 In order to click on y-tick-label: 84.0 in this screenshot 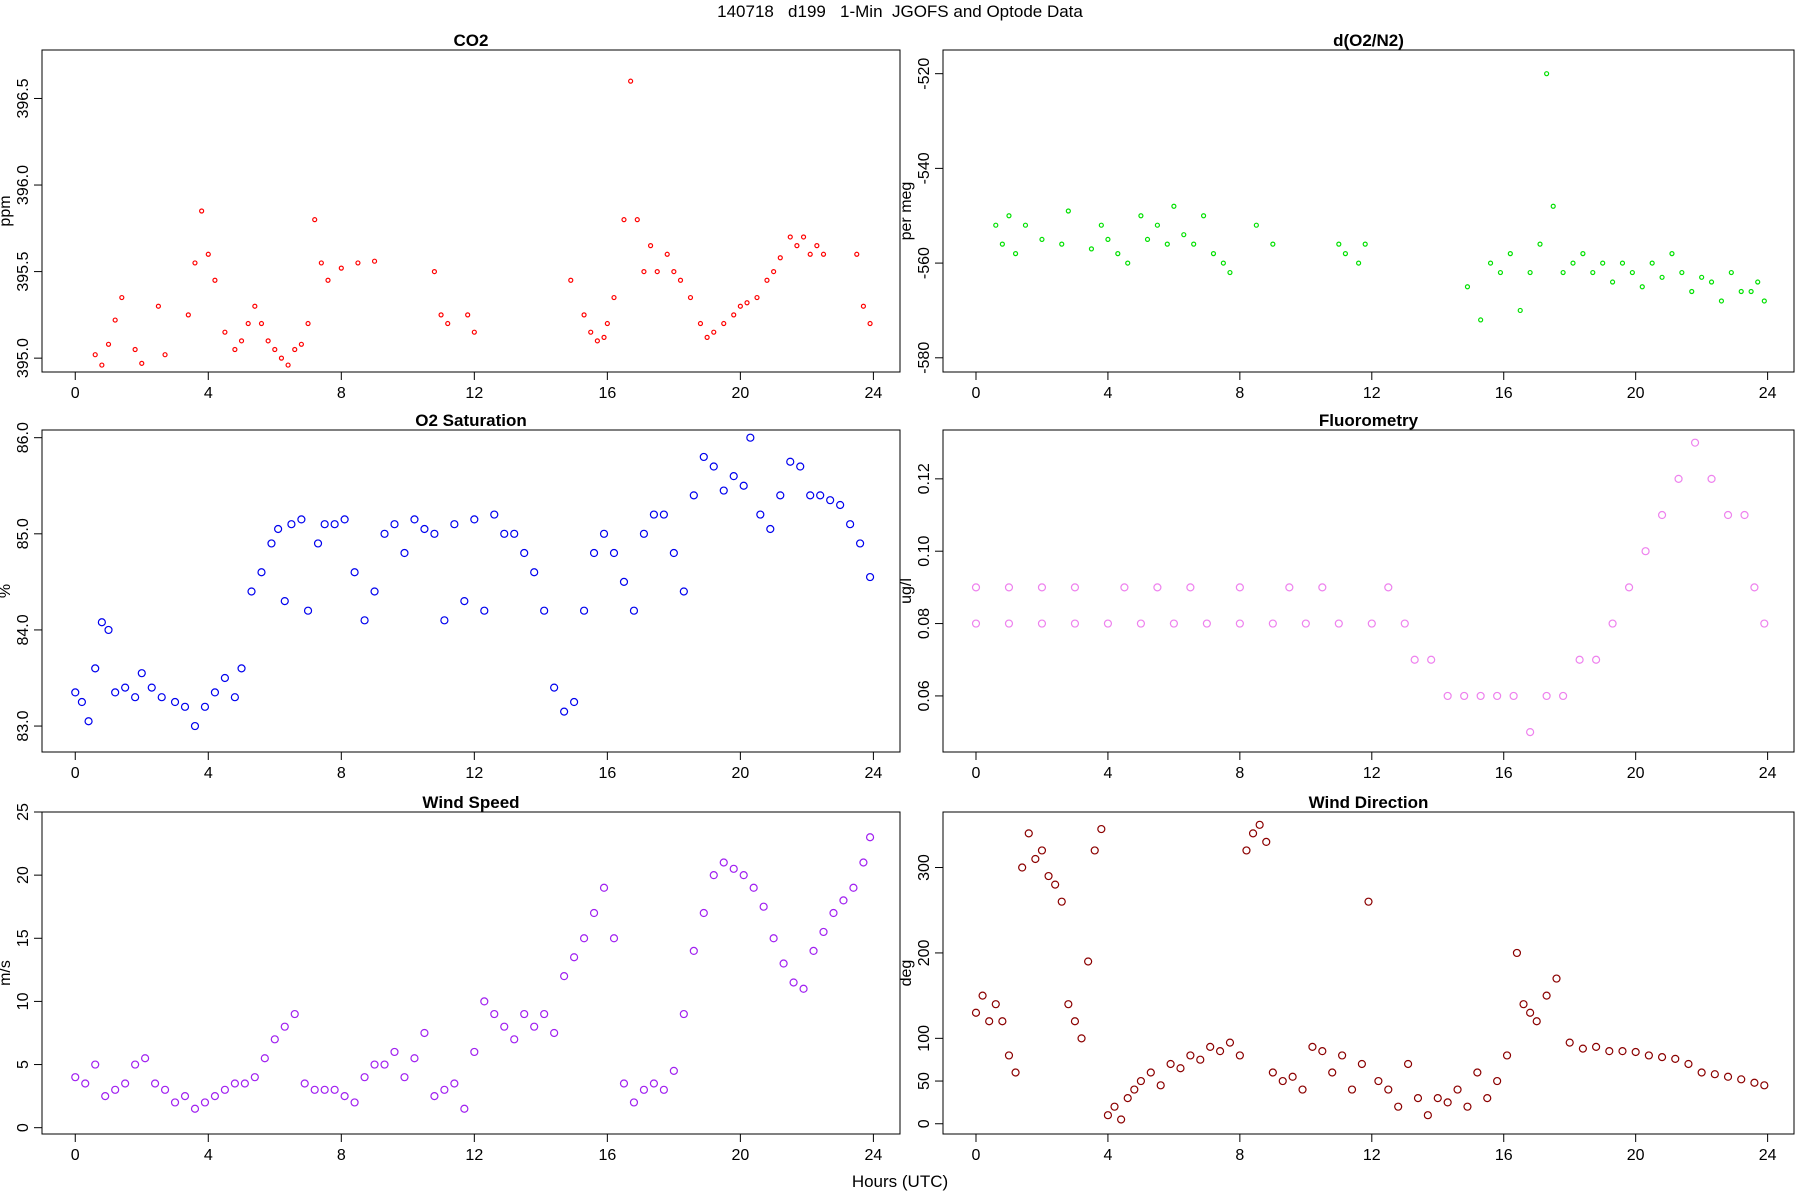, I will do `click(23, 629)`.